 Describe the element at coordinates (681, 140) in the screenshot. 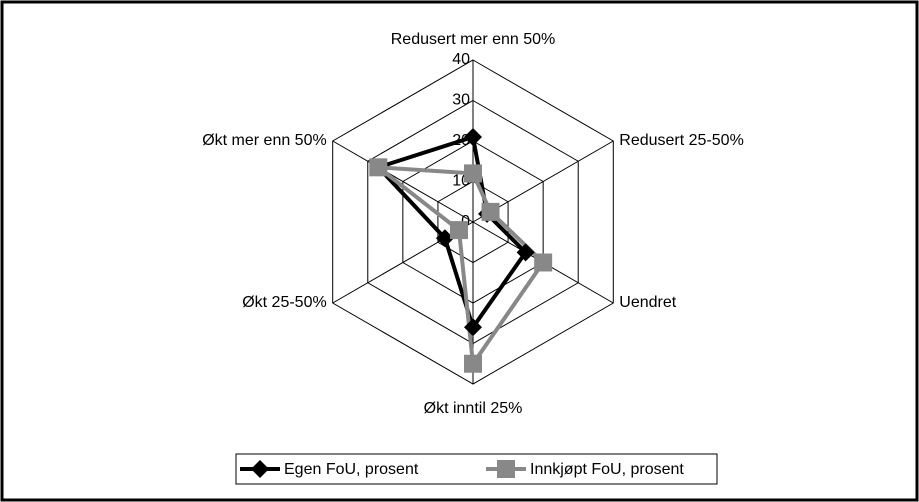

I see `category-label: Redusert 25-50%` at that location.